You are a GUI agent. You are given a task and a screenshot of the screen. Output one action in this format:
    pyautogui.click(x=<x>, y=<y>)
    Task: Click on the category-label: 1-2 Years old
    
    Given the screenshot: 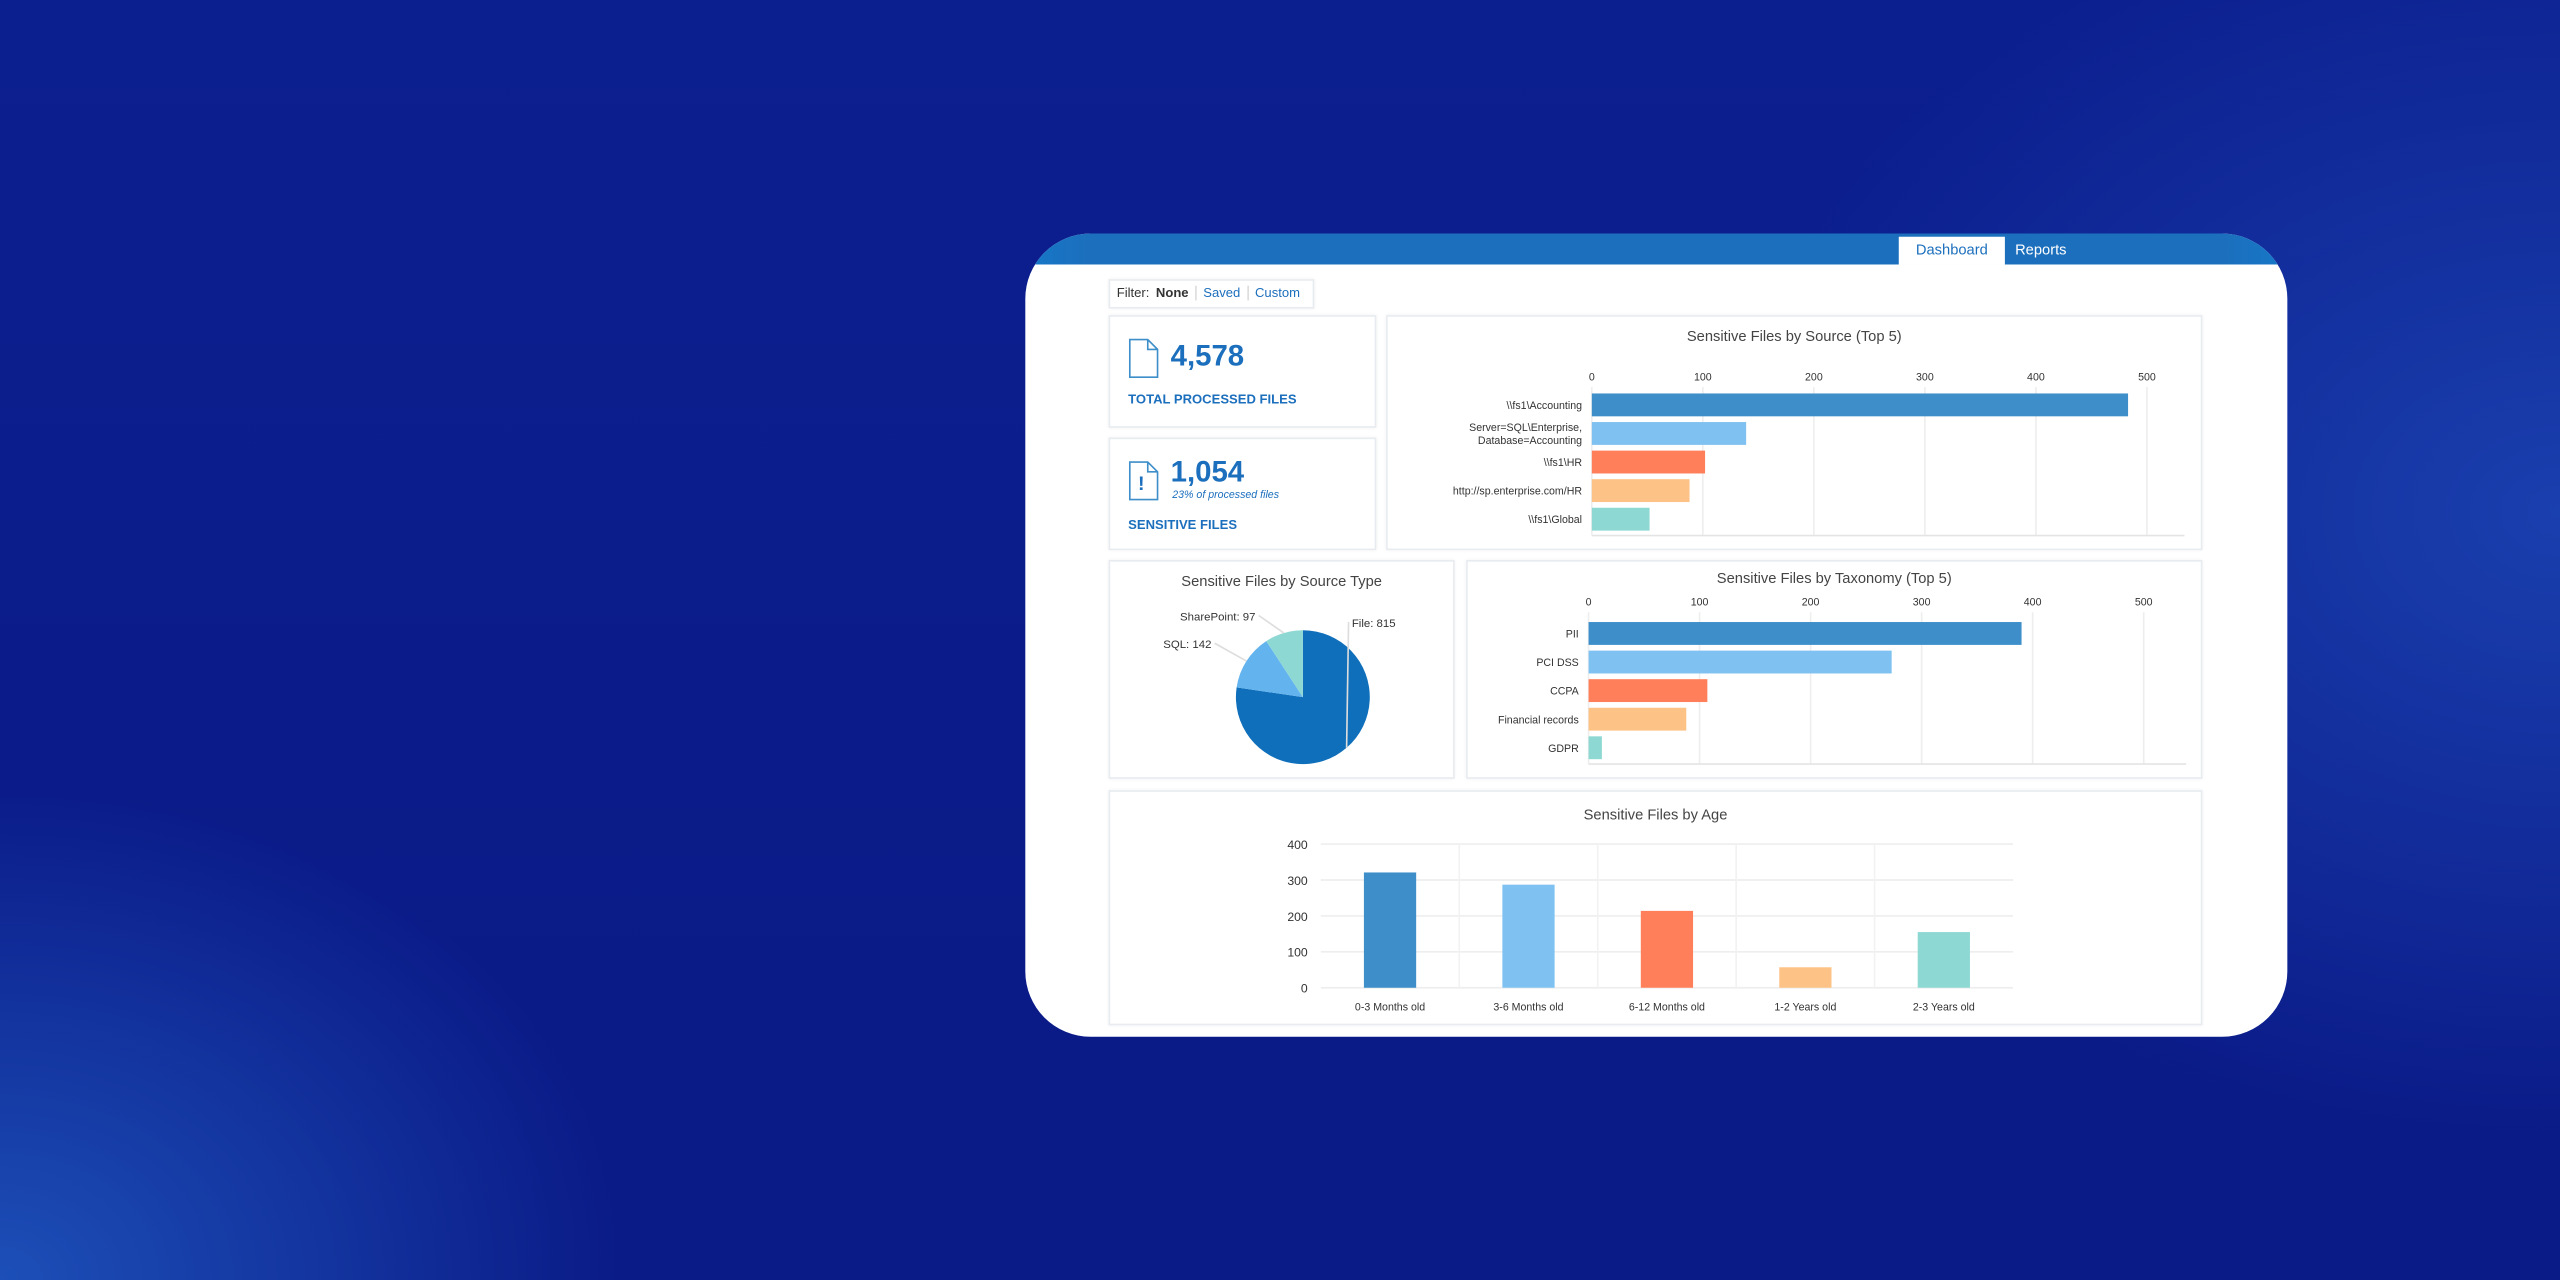 What is the action you would take?
    pyautogui.click(x=1805, y=1008)
    